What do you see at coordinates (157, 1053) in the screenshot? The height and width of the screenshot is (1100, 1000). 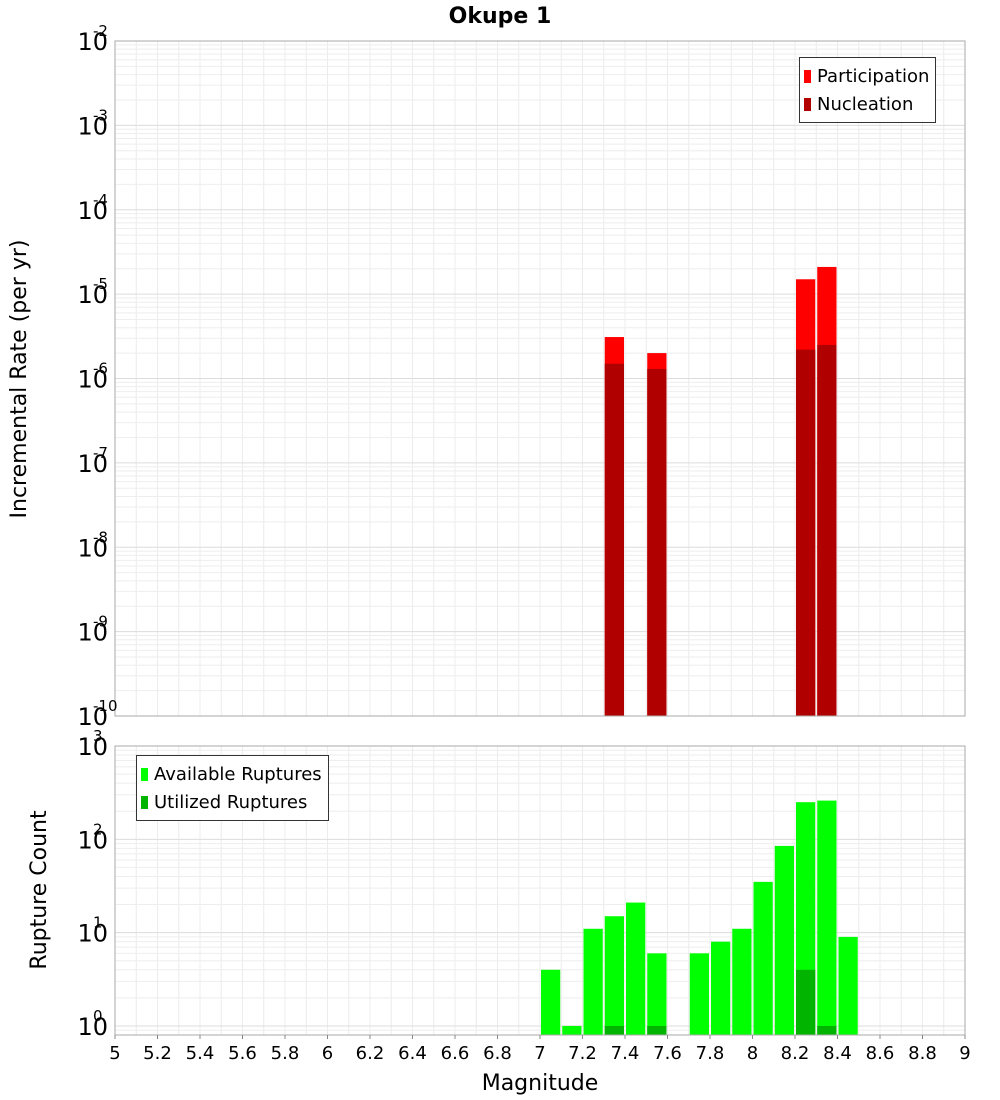 I see `x-tick-label: 5.2` at bounding box center [157, 1053].